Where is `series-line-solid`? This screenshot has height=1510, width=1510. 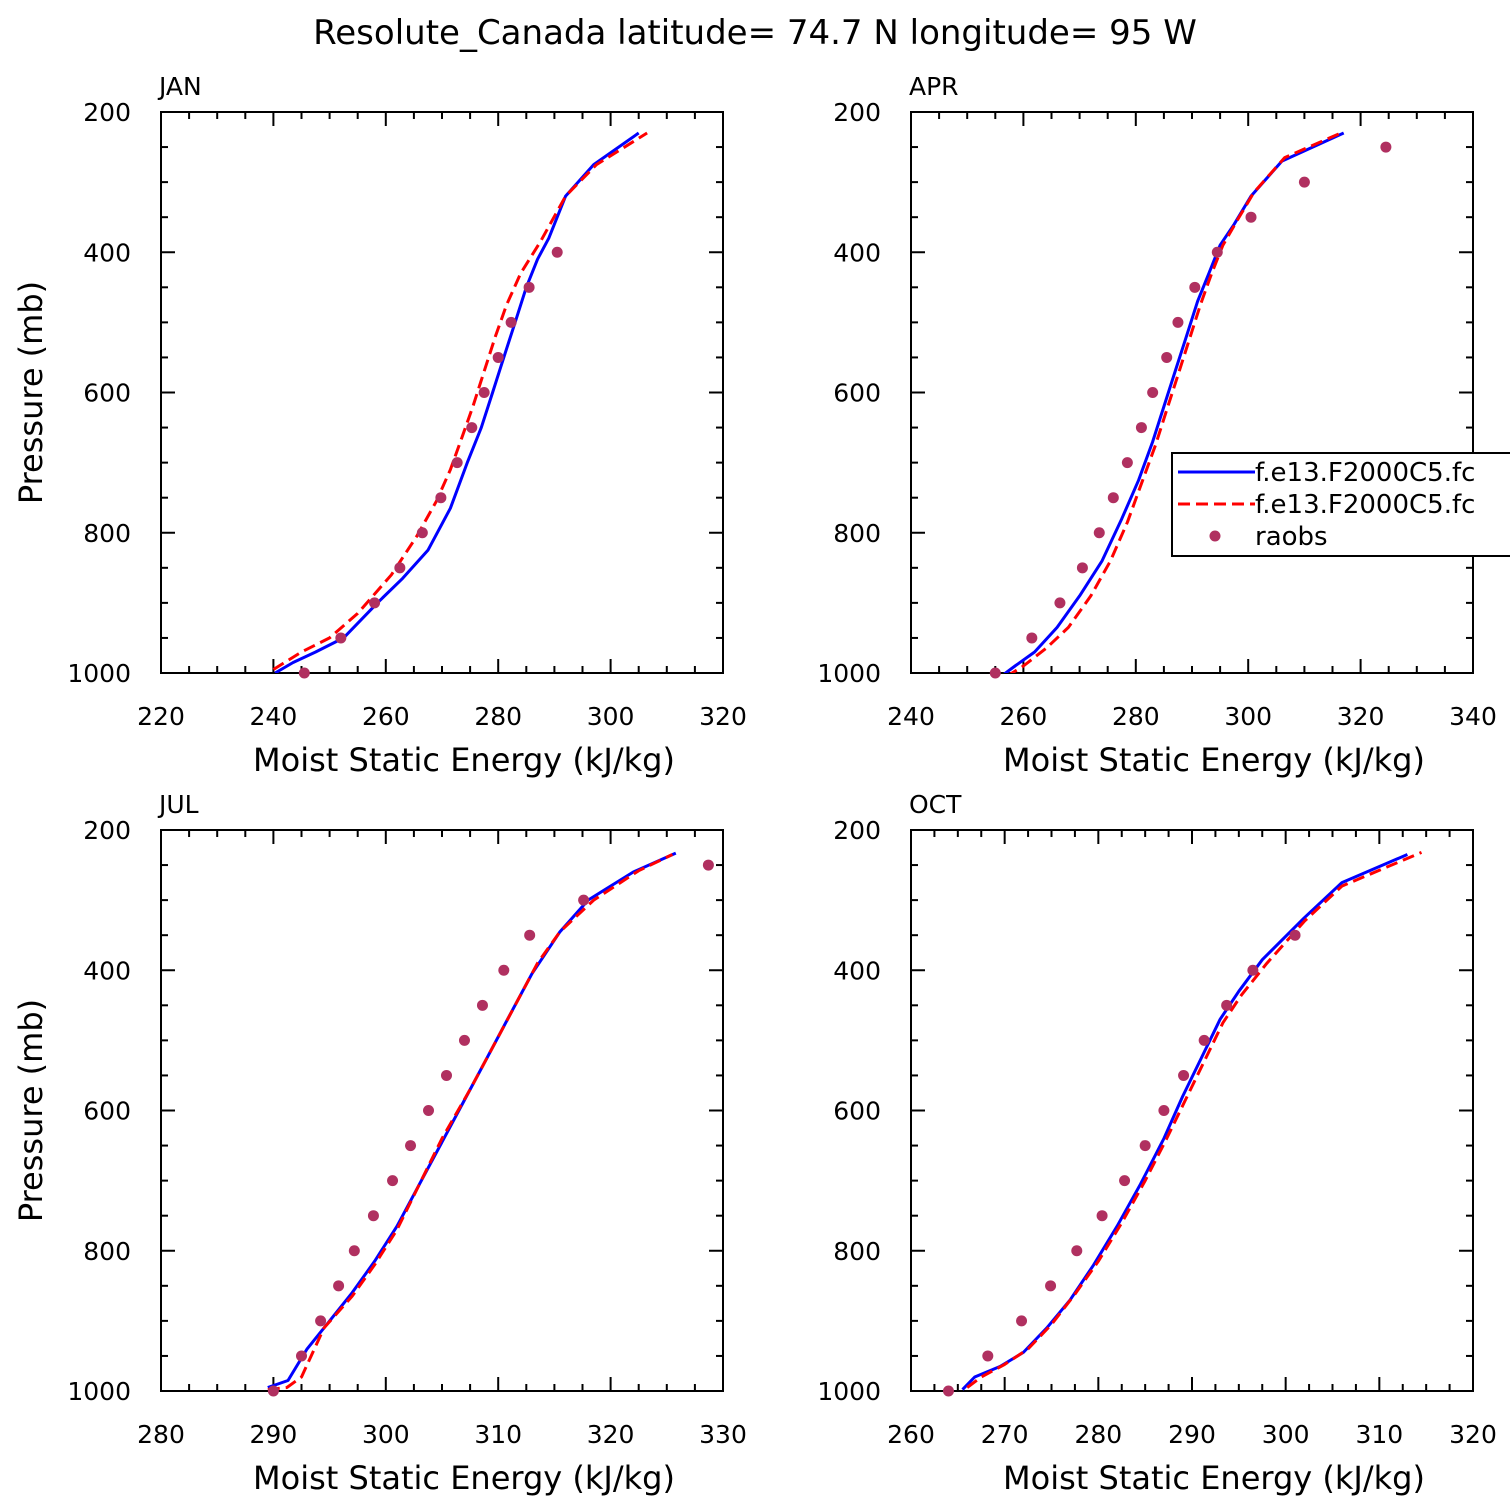 series-line-solid is located at coordinates (1174, 402).